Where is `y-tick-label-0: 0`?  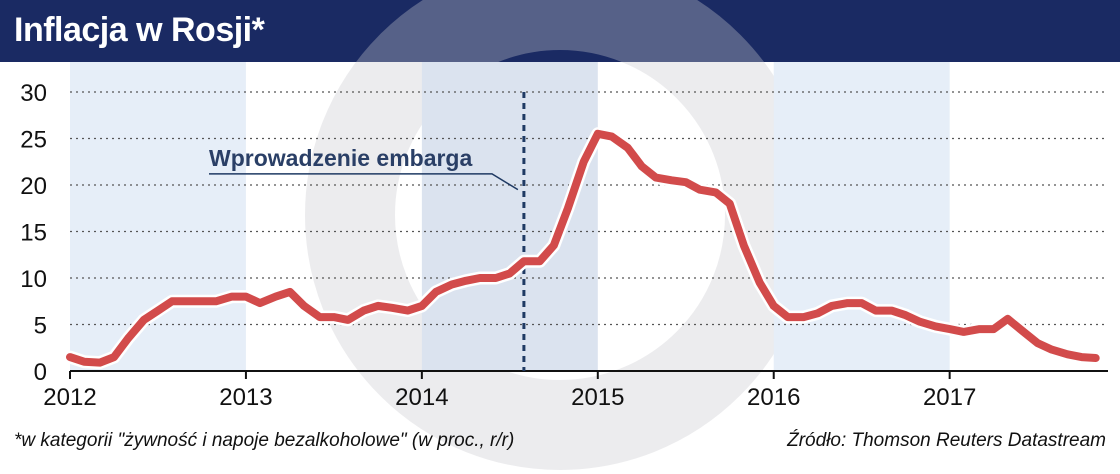 y-tick-label-0: 0 is located at coordinates (40, 372).